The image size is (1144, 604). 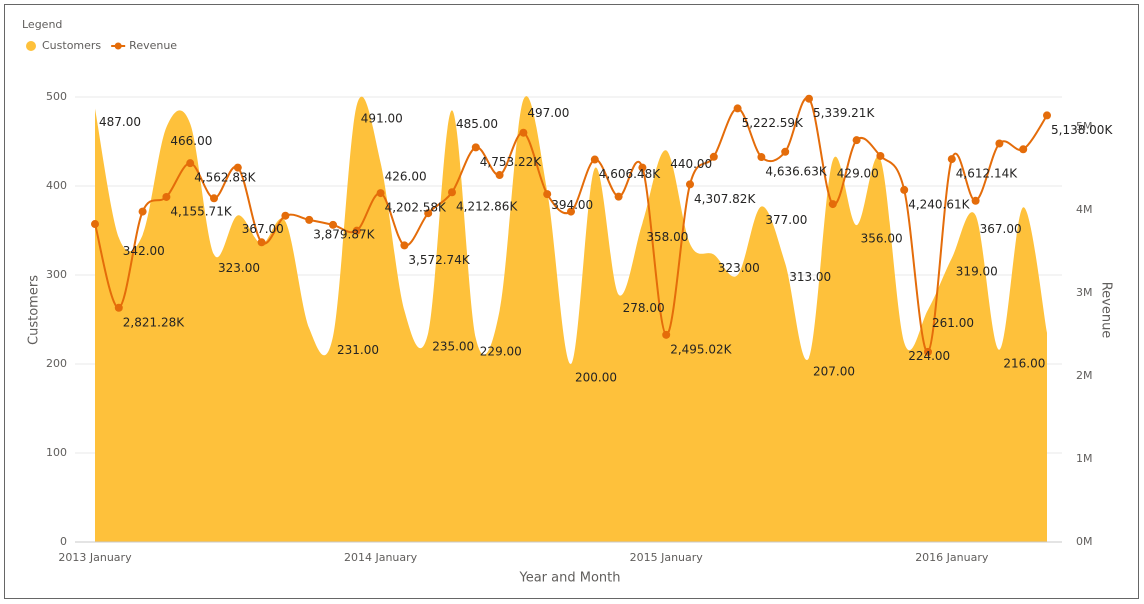 What do you see at coordinates (882, 239) in the screenshot?
I see `data-label: 356.00` at bounding box center [882, 239].